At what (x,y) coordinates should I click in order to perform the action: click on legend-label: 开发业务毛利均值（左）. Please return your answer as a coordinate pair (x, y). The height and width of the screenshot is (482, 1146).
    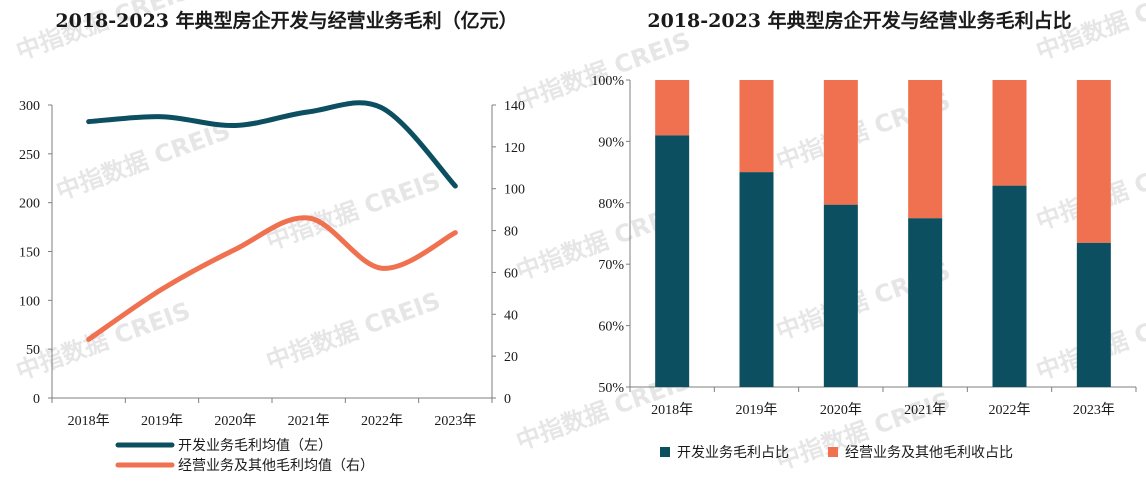
    Looking at the image, I should click on (255, 446).